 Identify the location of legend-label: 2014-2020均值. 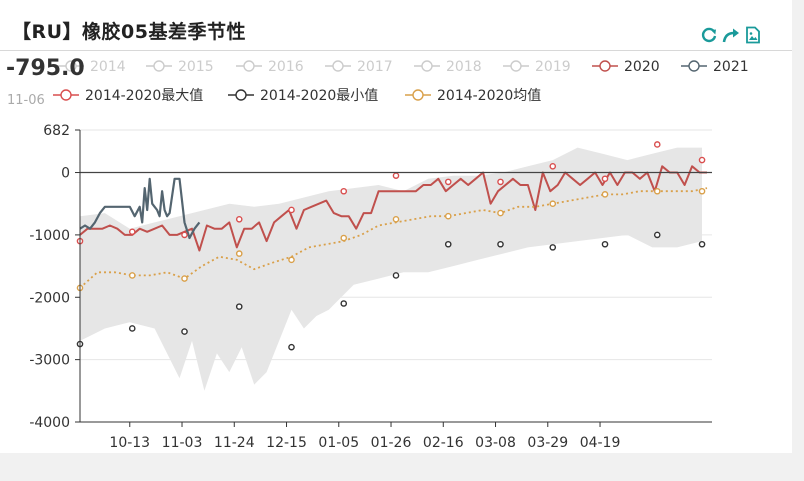
(489, 96).